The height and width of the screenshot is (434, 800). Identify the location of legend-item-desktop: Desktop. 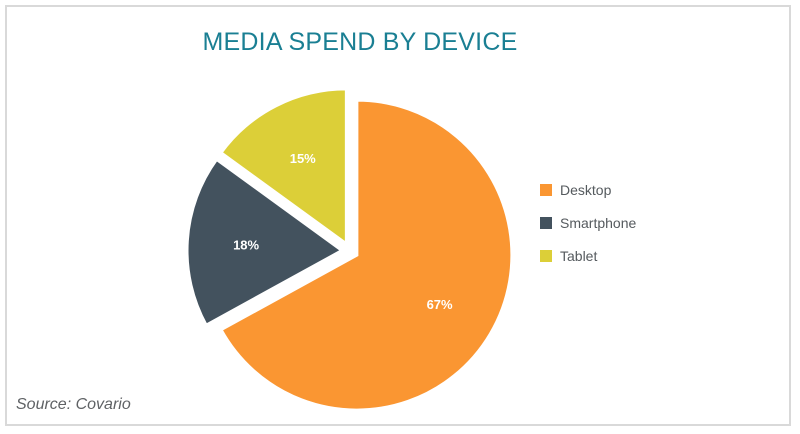
(588, 190).